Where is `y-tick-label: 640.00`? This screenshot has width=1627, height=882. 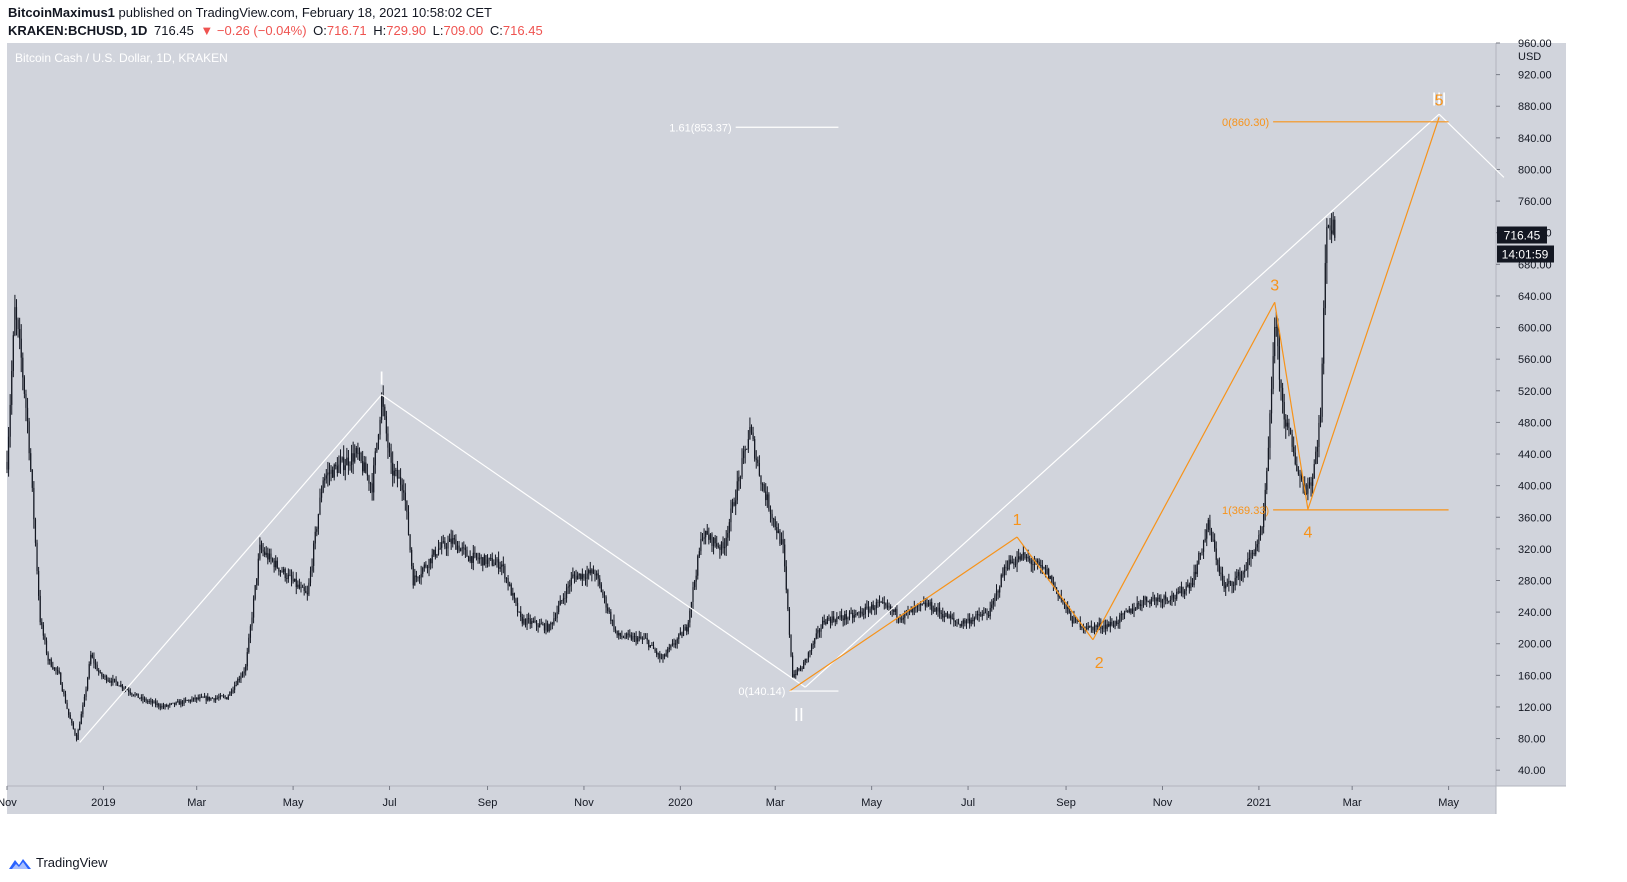 y-tick-label: 640.00 is located at coordinates (1535, 297).